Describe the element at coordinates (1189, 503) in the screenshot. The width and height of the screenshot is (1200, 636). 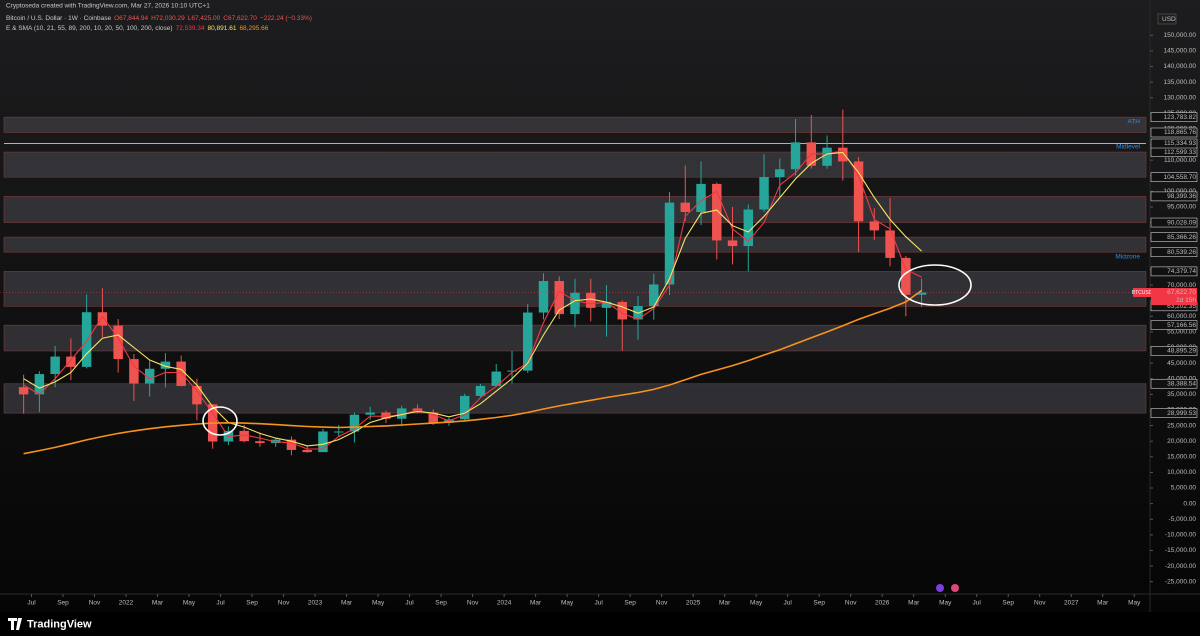
I see `y-tick-label: 0.00` at that location.